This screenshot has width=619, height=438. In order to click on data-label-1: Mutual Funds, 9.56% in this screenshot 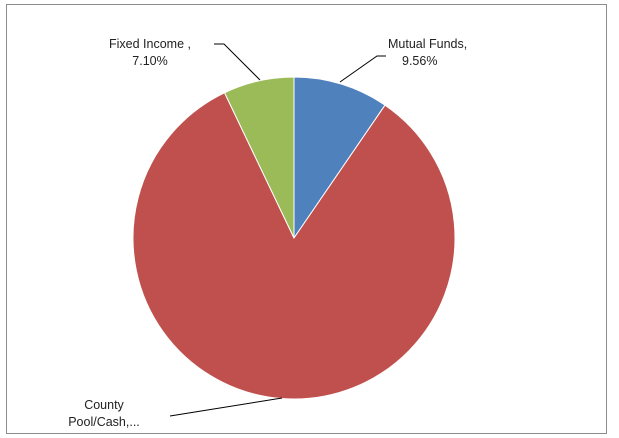, I will do `click(427, 52)`.